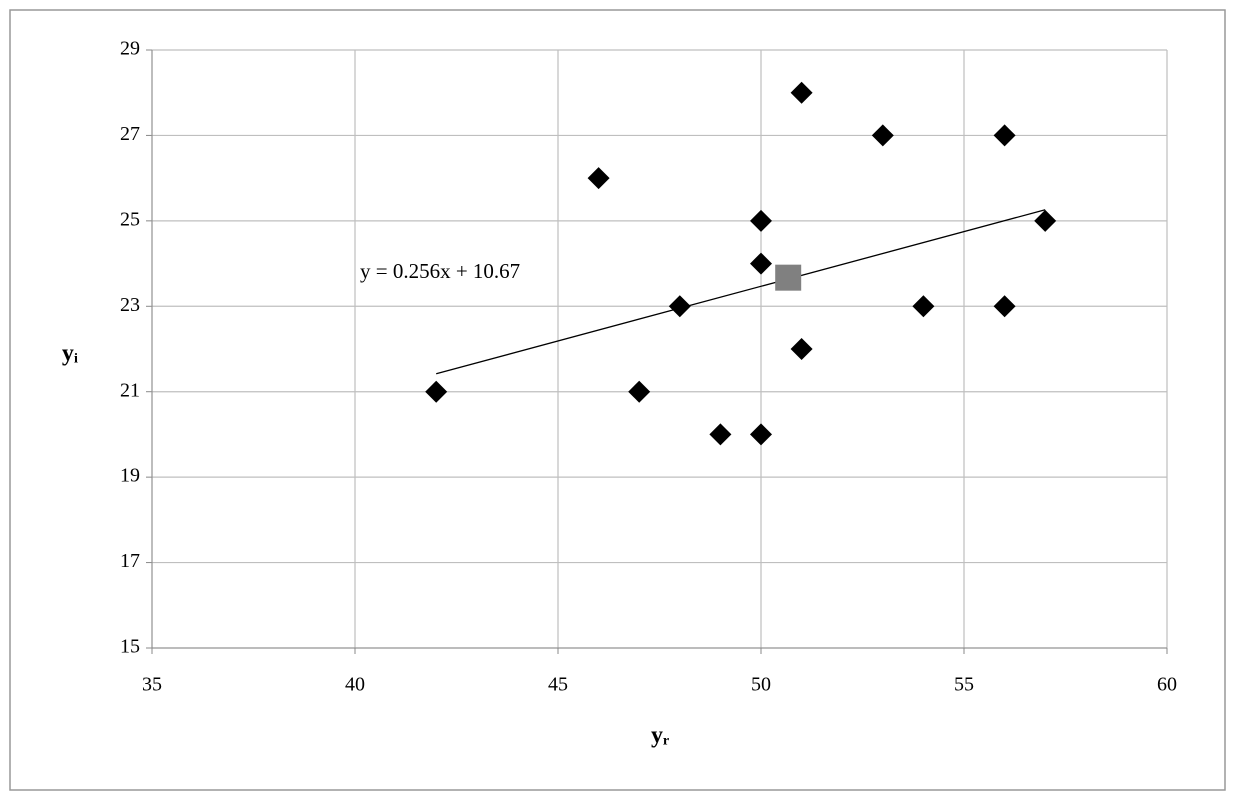 Image resolution: width=1236 pixels, height=802 pixels. What do you see at coordinates (130, 49) in the screenshot?
I see `y-tick-label: 29` at bounding box center [130, 49].